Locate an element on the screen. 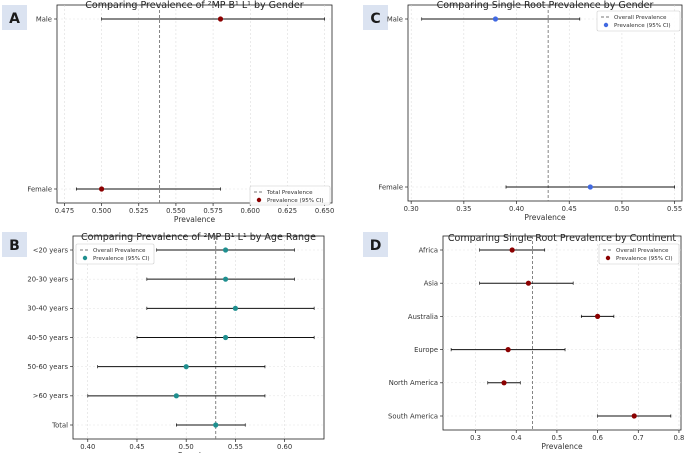 The height and width of the screenshot is (453, 685). panel-b-40-50-years-point is located at coordinates (225, 337).